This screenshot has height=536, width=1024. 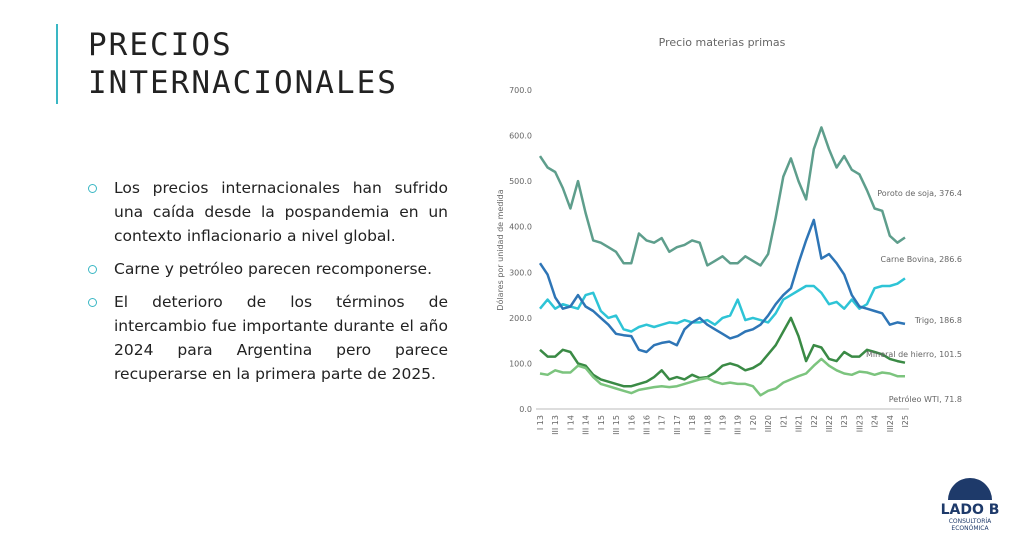 What do you see at coordinates (520, 363) in the screenshot?
I see `y-tick-label: 100.0` at bounding box center [520, 363].